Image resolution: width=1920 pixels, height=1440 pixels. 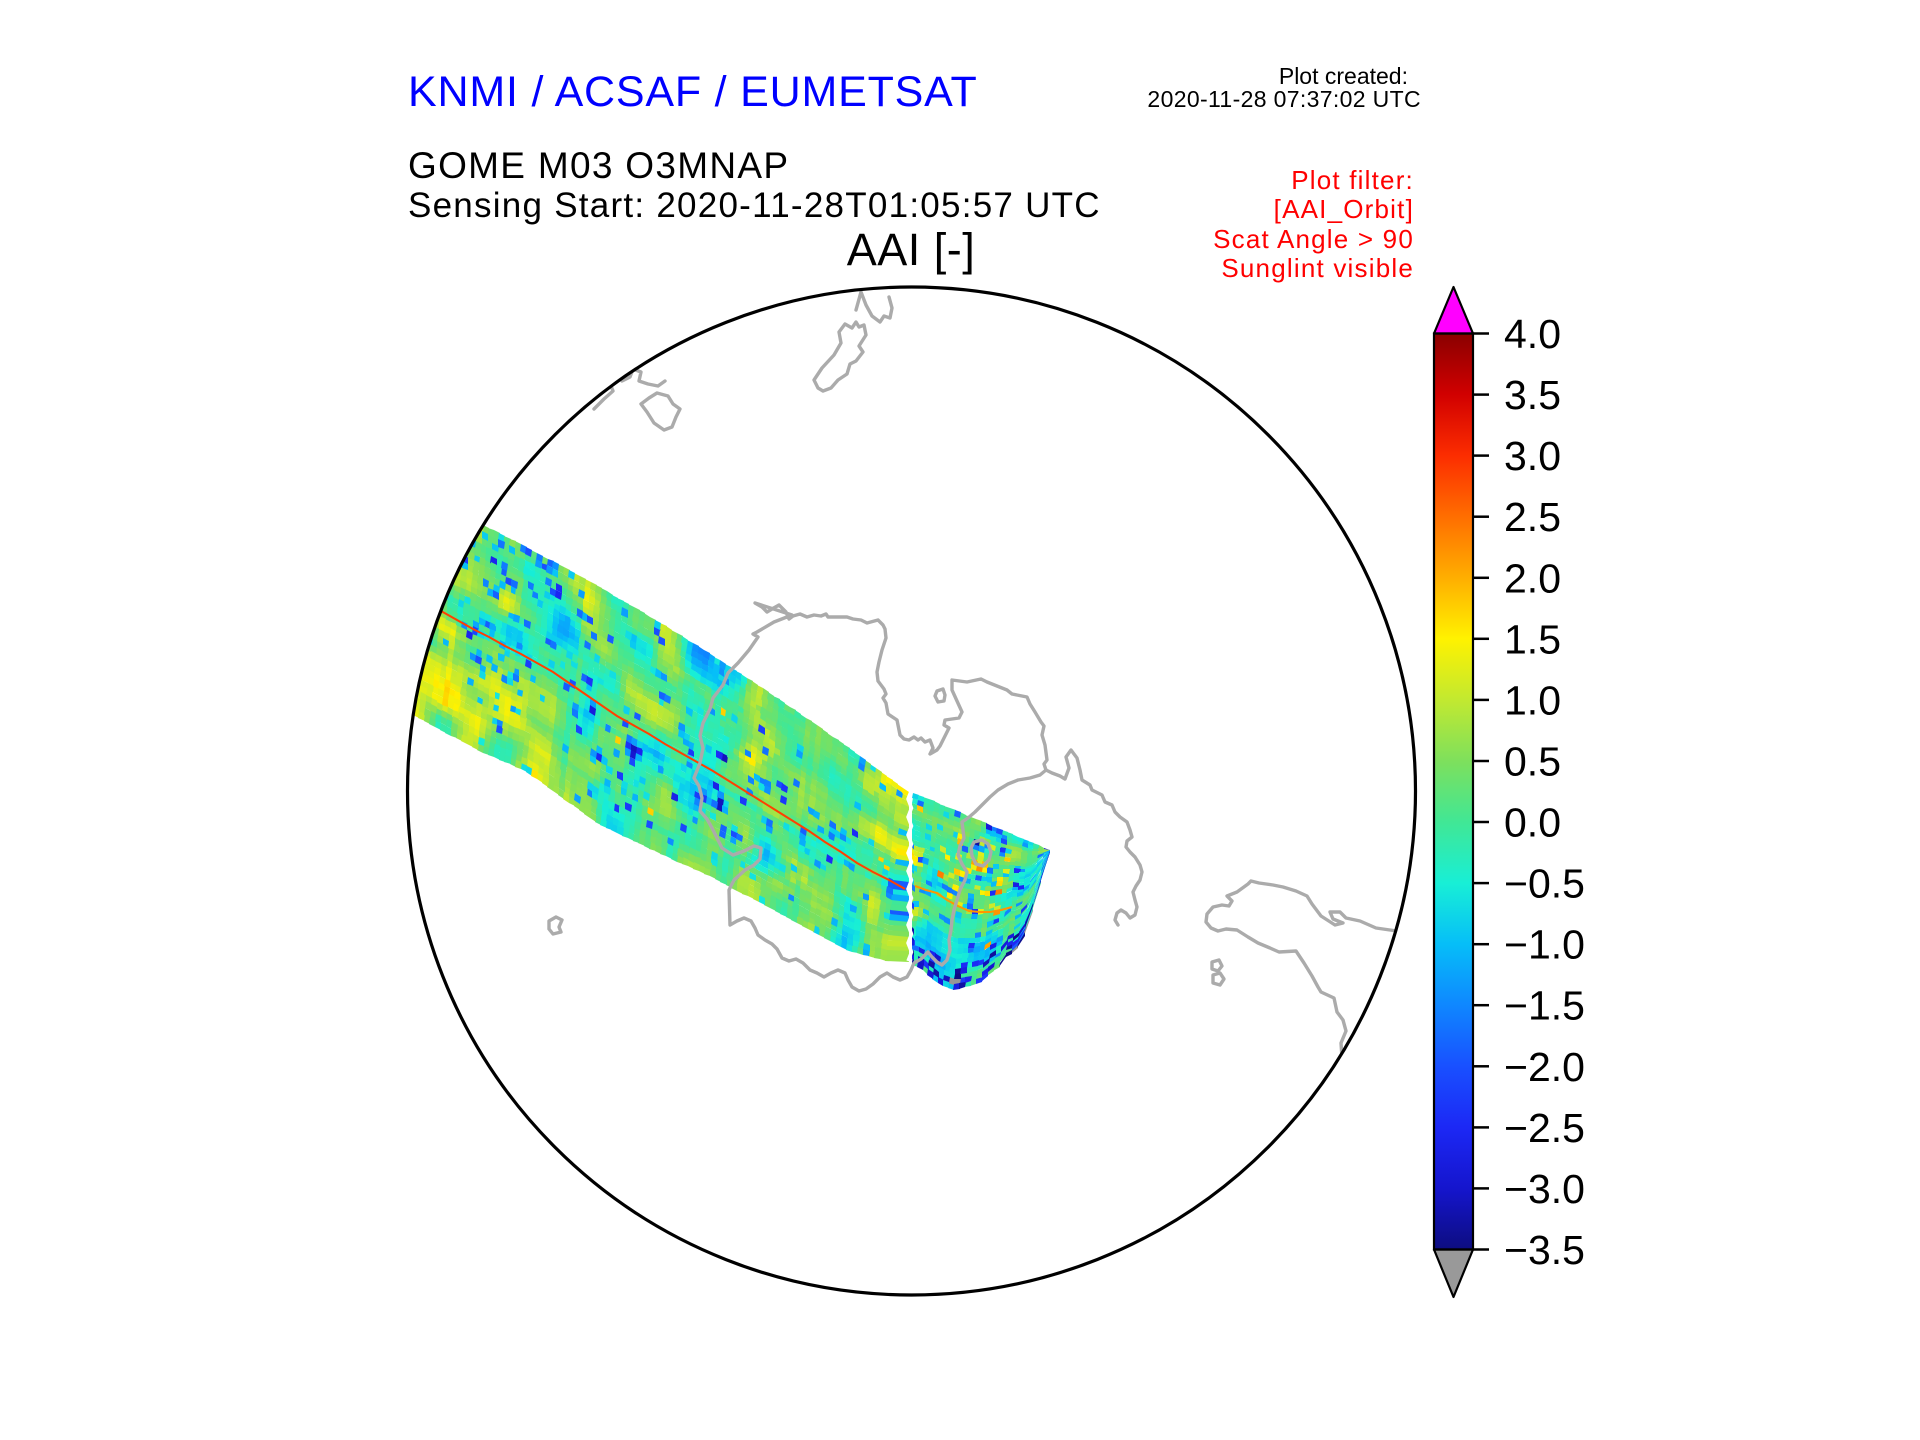 I want to click on svg-text: 1.0, so click(x=1532, y=700).